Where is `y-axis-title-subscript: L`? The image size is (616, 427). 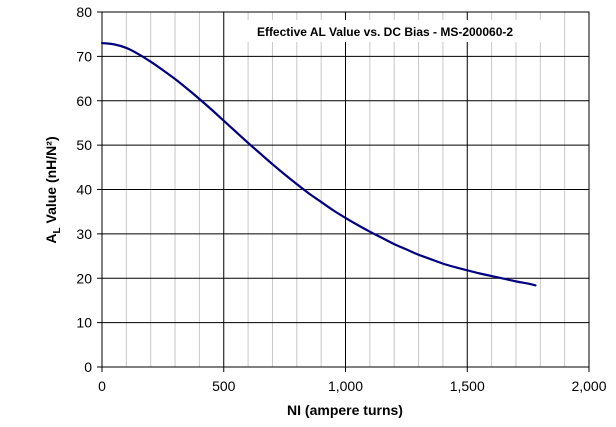
y-axis-title-subscript: L is located at coordinates (57, 230).